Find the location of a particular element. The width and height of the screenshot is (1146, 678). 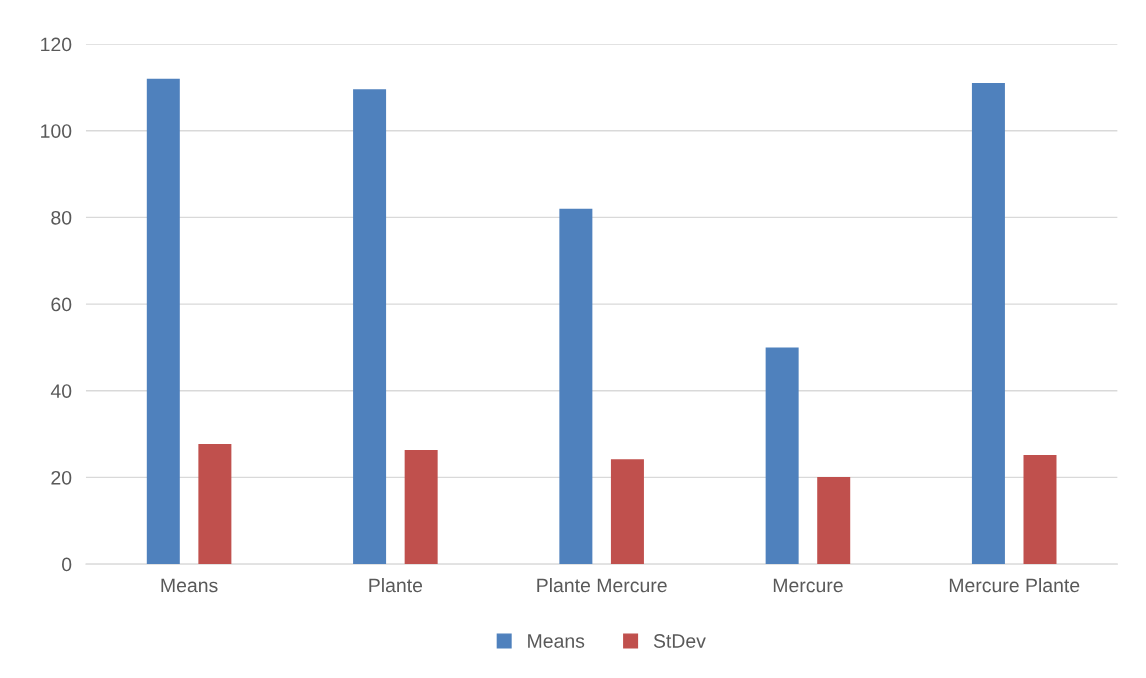

y-tick-label: 20 is located at coordinates (61, 477).